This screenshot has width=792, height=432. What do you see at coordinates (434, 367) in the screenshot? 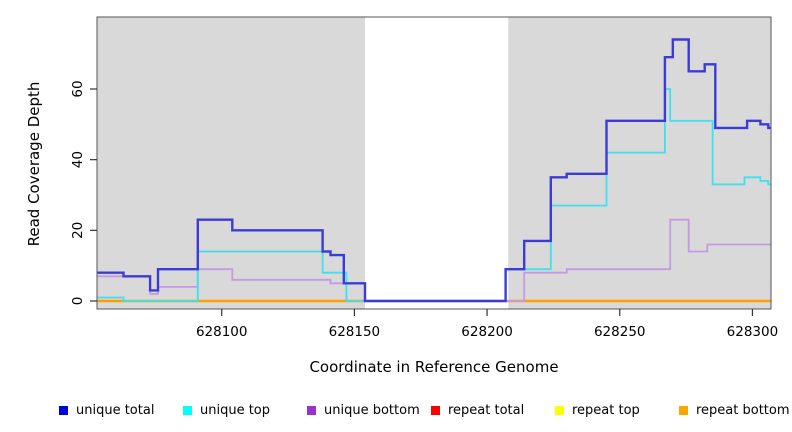
I see `x-axis-label: Coordinate in Reference Genome` at bounding box center [434, 367].